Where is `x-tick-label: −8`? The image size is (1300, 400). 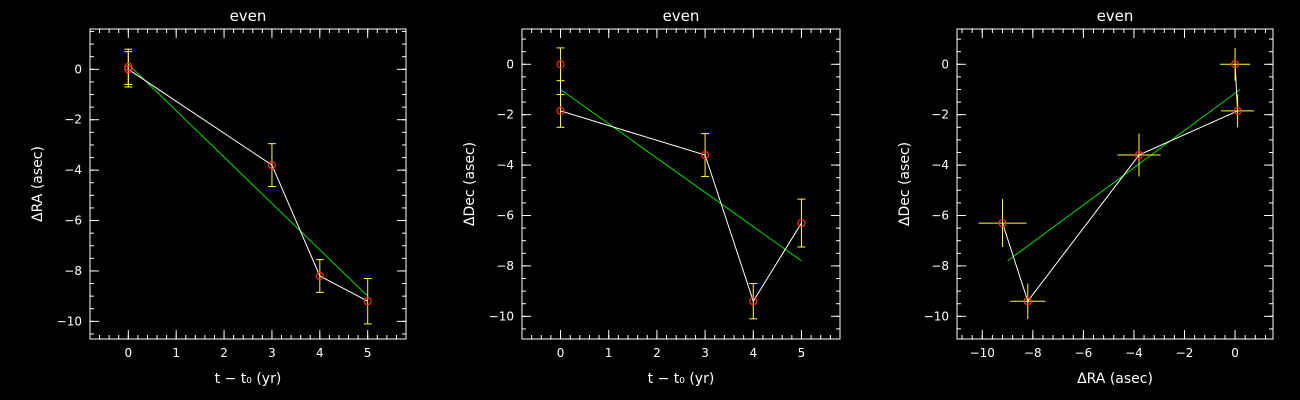
x-tick-label: −8 is located at coordinates (1033, 353).